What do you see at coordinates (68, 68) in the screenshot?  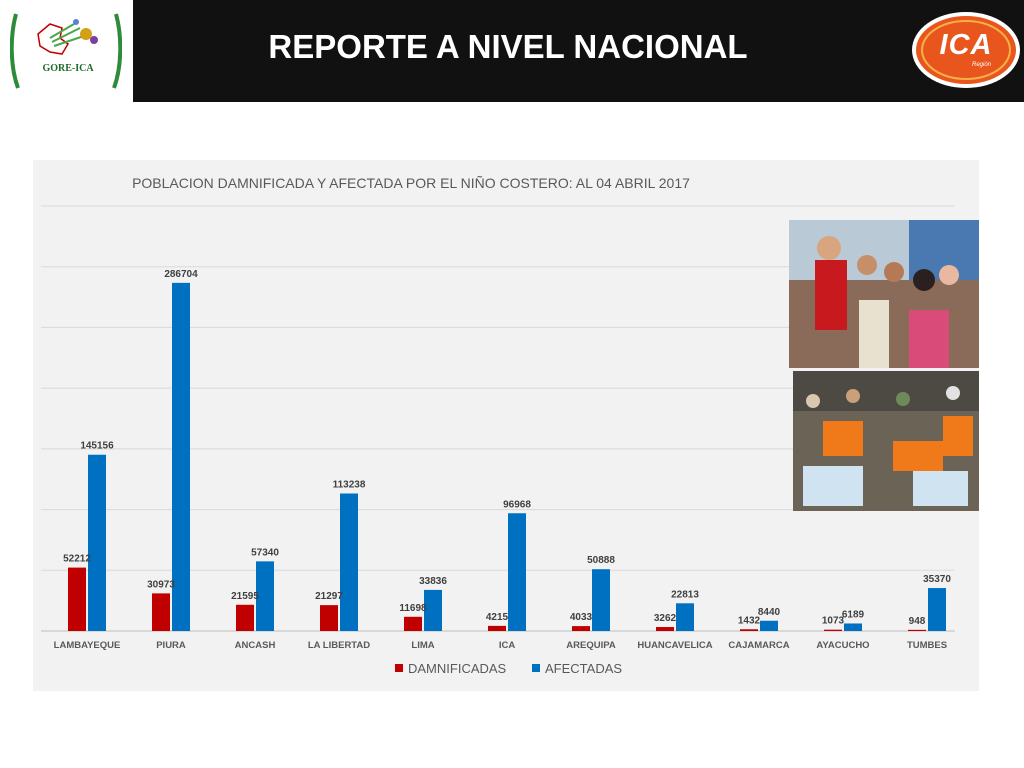 I see `gore-ica-label: GORE-ICA` at bounding box center [68, 68].